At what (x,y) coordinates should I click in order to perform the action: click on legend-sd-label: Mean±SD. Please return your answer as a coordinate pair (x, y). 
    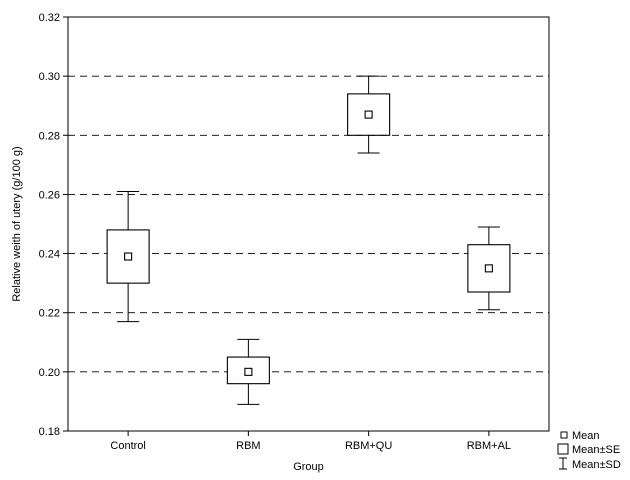
    Looking at the image, I should click on (596, 465).